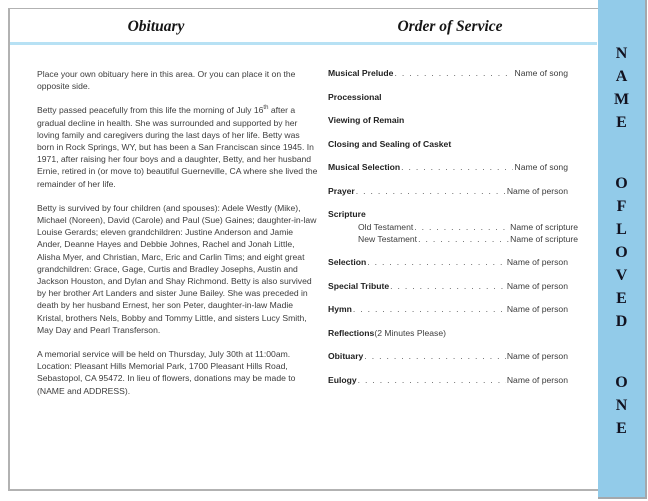  I want to click on service-item-scripture: Scripture, so click(448, 214).